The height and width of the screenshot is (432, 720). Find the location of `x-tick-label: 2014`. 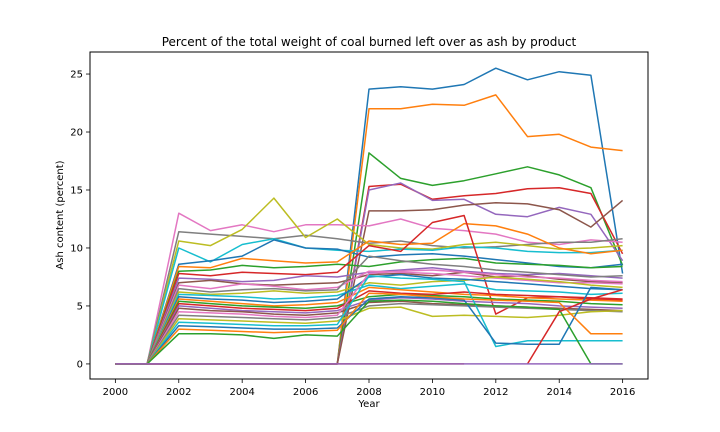

x-tick-label: 2014 is located at coordinates (559, 392).